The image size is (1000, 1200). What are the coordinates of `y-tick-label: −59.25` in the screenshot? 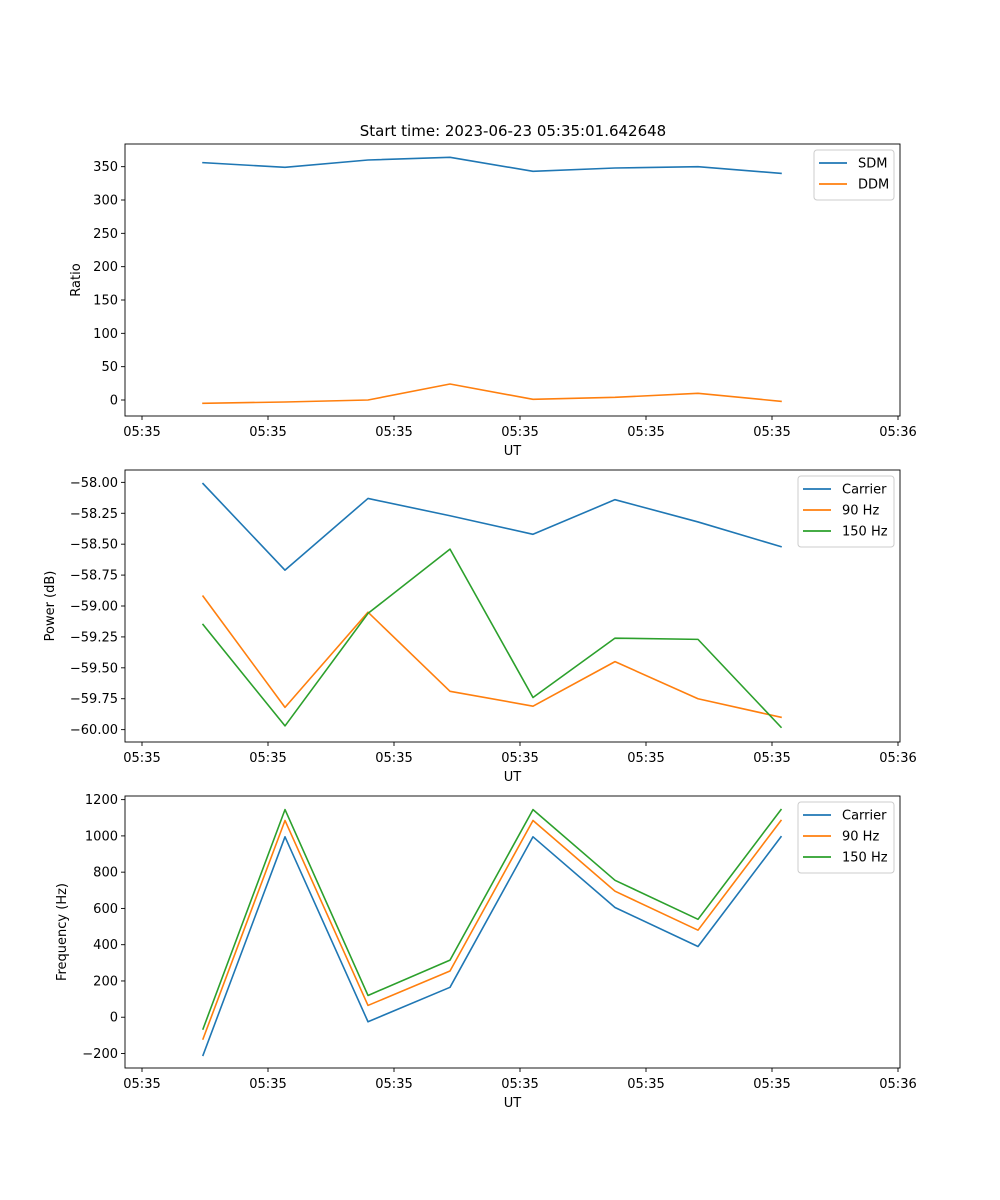 It's located at (94, 637).